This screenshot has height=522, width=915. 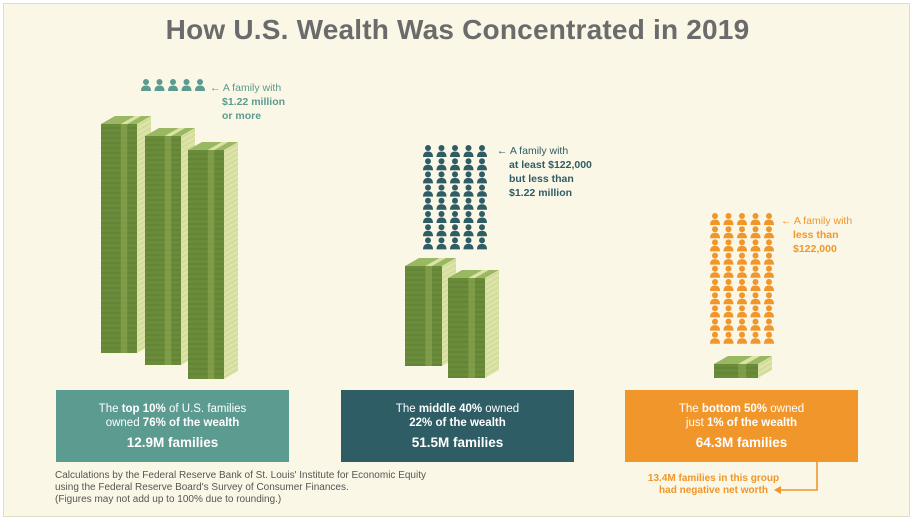 What do you see at coordinates (246, 88) in the screenshot?
I see `legend-top-line-1: ← A family with` at bounding box center [246, 88].